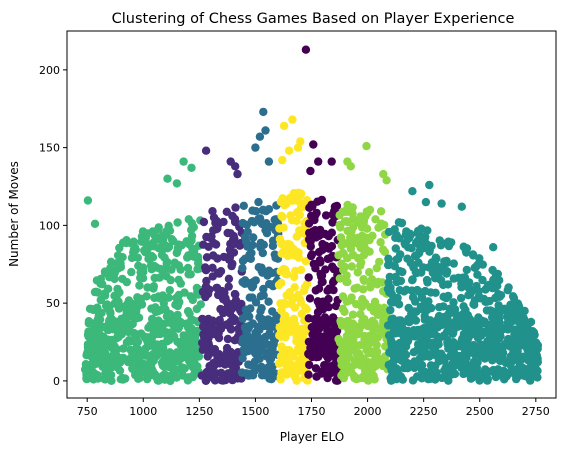  What do you see at coordinates (143, 411) in the screenshot?
I see `x-tick-label: 1000` at bounding box center [143, 411].